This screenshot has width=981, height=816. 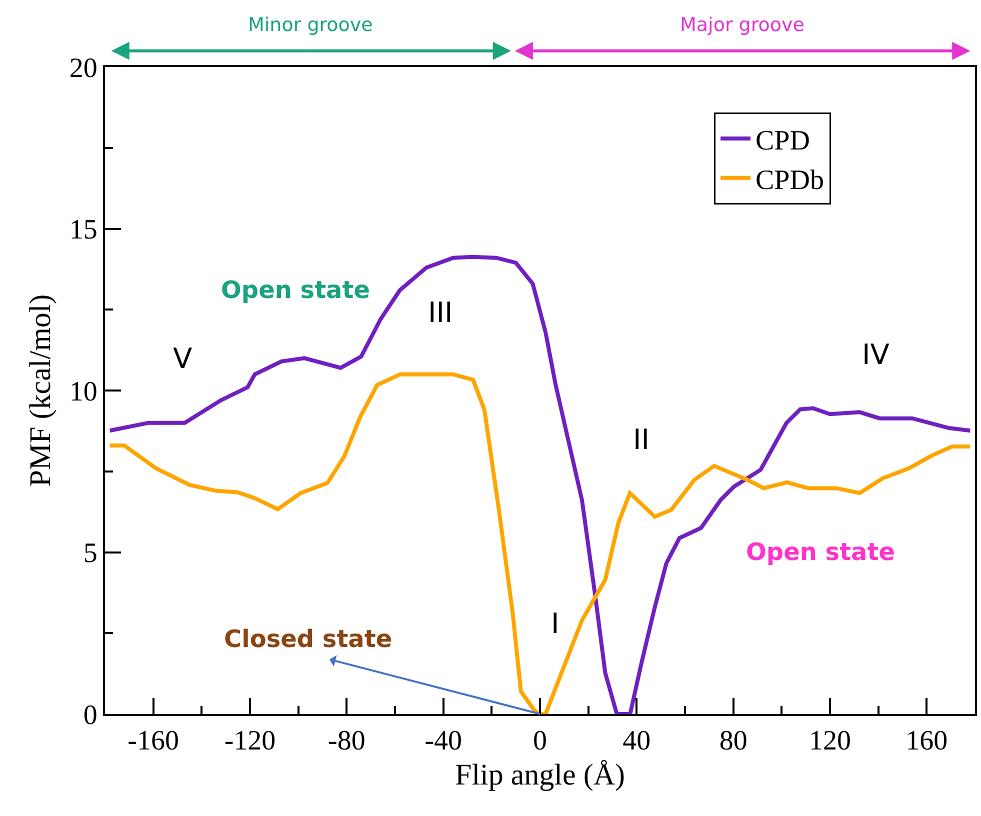 I want to click on y-tick-label: 20, so click(x=83, y=68).